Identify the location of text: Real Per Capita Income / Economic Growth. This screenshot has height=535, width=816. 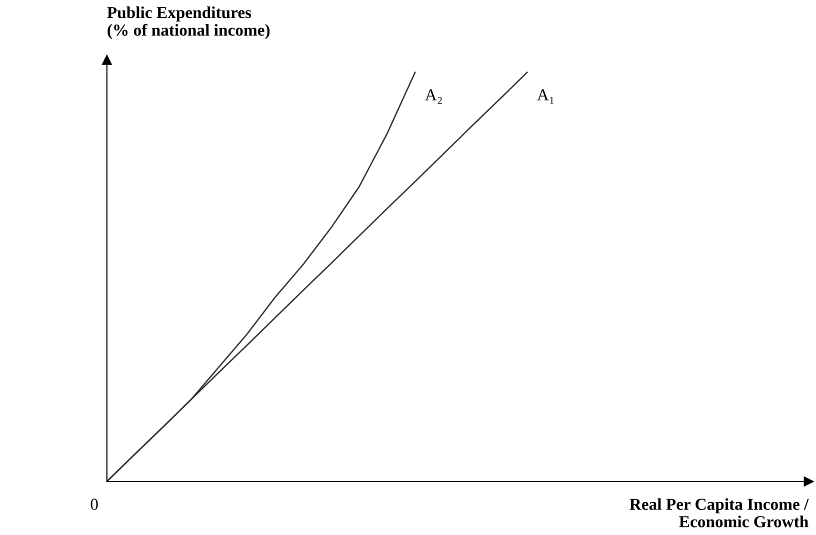
(719, 513).